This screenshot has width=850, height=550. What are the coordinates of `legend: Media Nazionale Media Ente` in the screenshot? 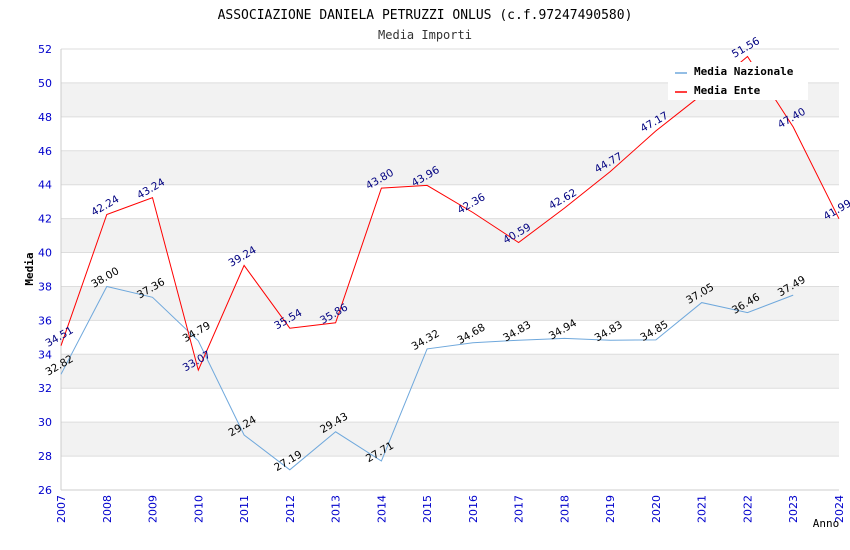 It's located at (738, 81).